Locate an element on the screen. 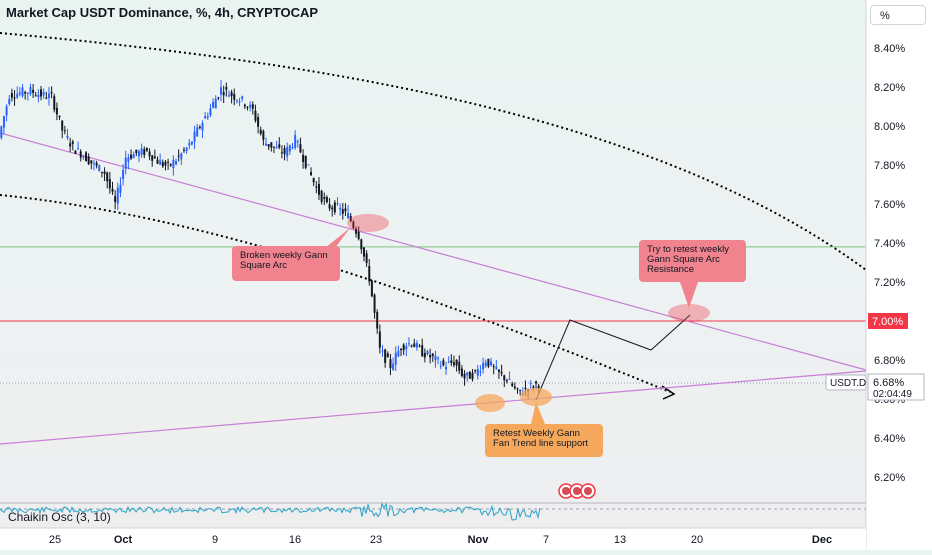 This screenshot has width=932, height=555. resistance-price-label: 7.00% is located at coordinates (887, 322).